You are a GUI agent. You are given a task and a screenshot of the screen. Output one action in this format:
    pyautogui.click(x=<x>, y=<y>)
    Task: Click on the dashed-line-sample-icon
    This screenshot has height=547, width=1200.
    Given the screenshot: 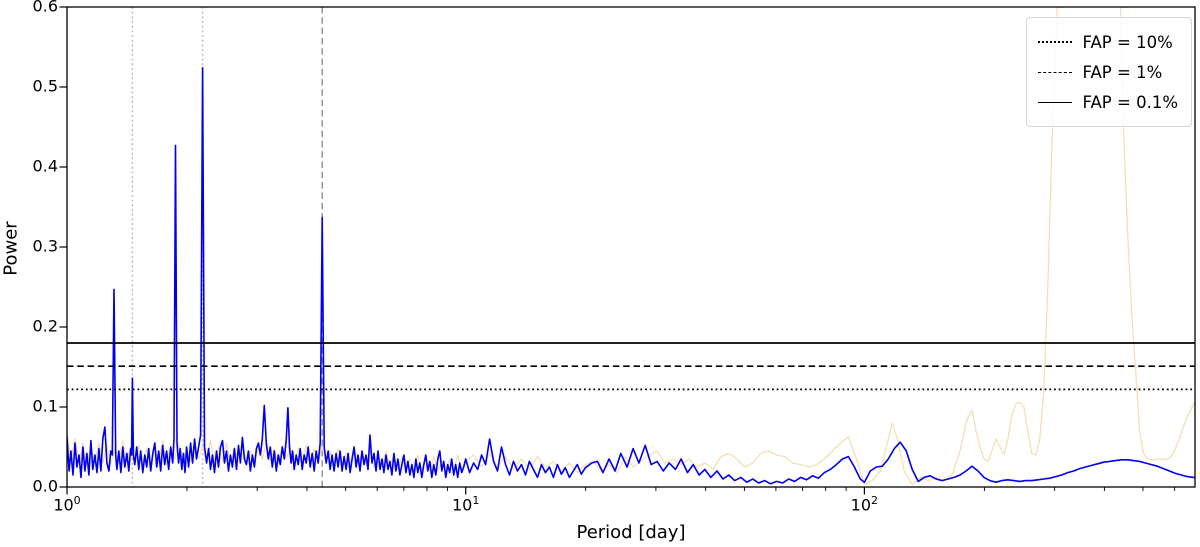 What is the action you would take?
    pyautogui.click(x=1054, y=72)
    